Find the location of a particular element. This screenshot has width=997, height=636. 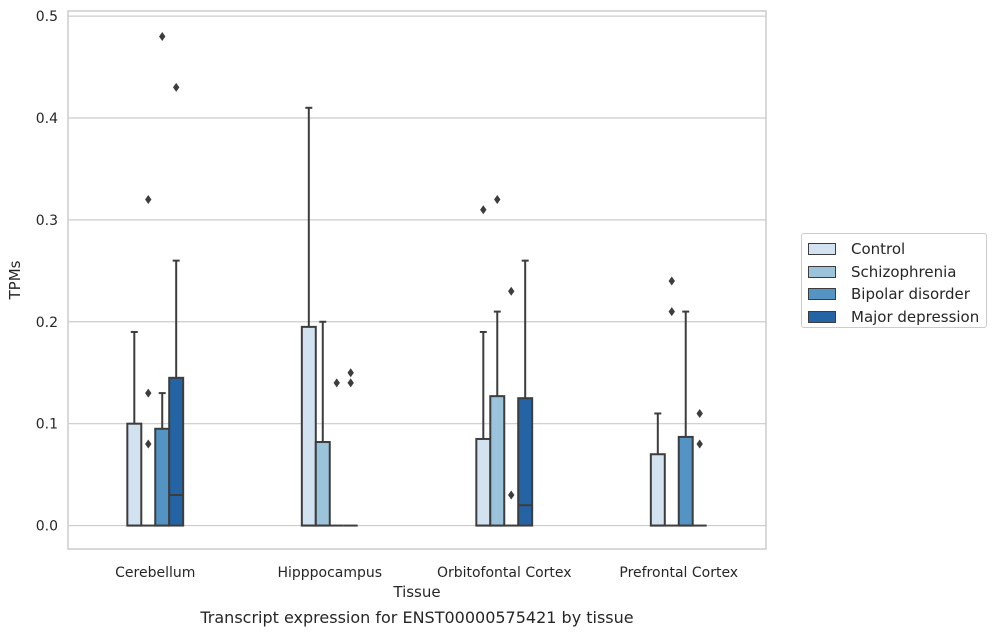

y-tick-label: 0.0 is located at coordinates (47, 527).